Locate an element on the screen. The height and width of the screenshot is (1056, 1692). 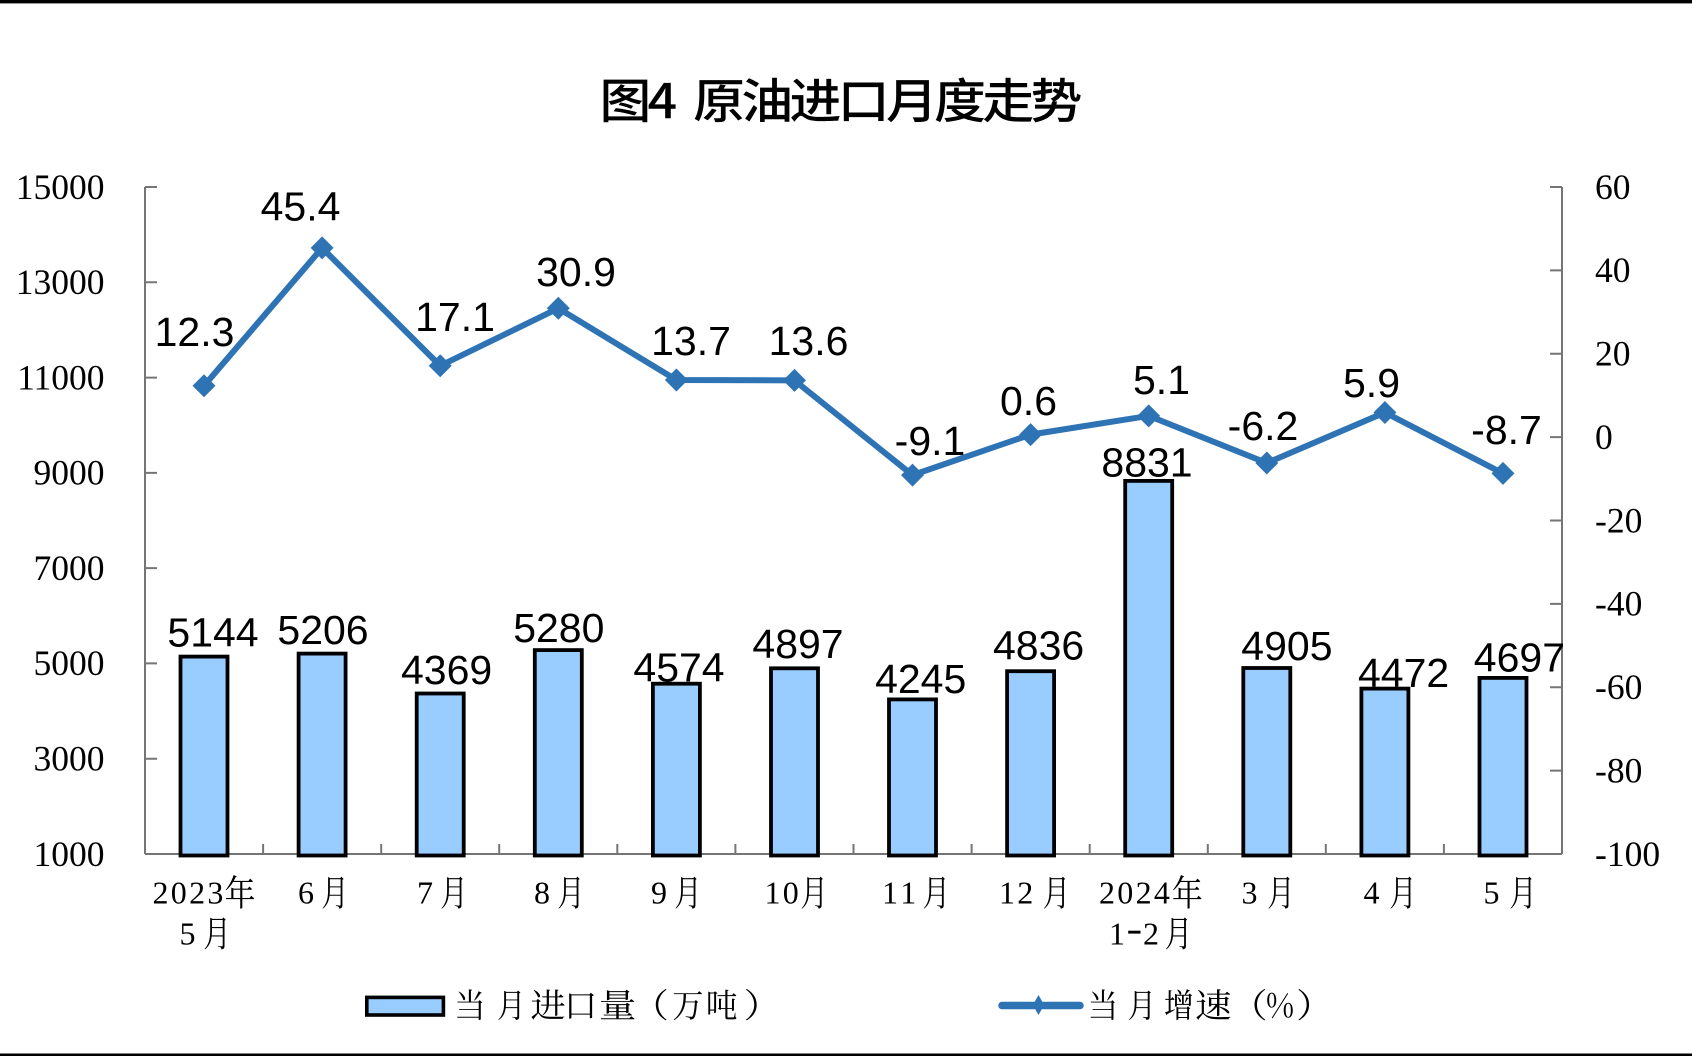
svg-text: -8.7 is located at coordinates (1506, 430).